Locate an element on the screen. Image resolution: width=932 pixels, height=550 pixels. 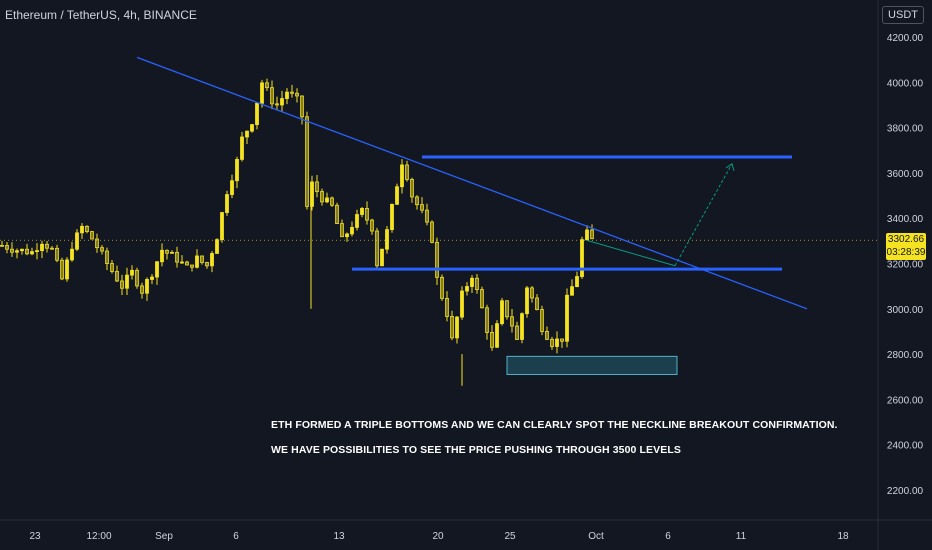
x-tick-label: 11 is located at coordinates (741, 536).